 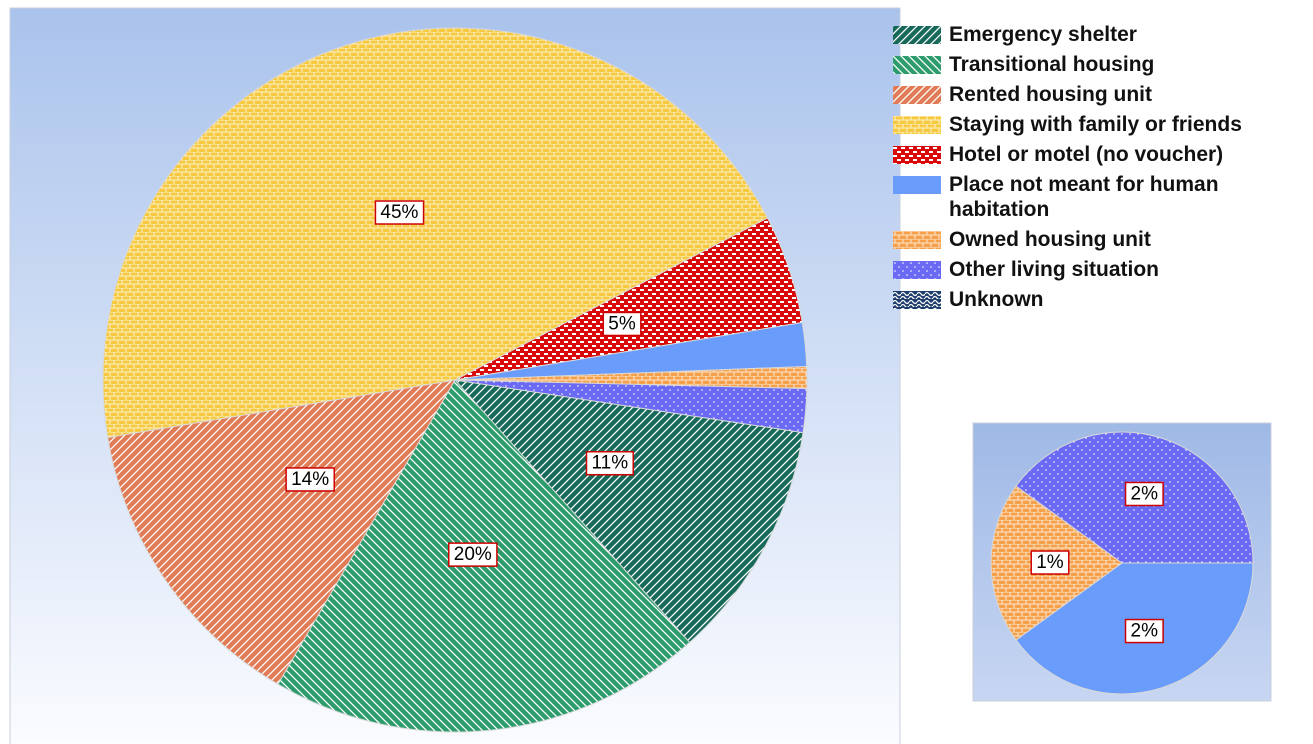 I want to click on legend-label: Emergency shelter, so click(x=1043, y=34).